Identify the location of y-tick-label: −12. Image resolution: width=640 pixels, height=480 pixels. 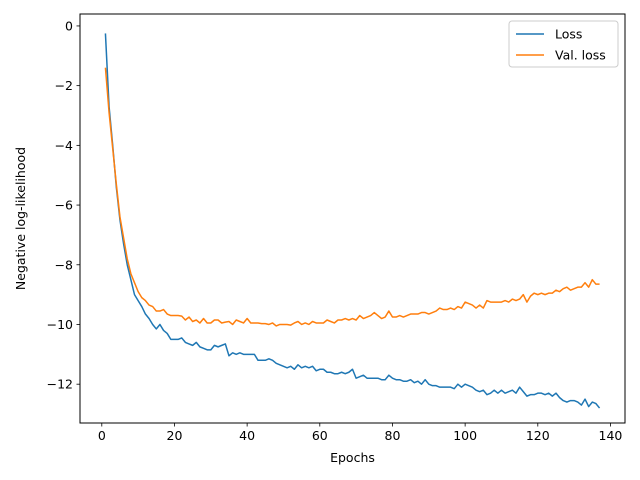
(60, 384).